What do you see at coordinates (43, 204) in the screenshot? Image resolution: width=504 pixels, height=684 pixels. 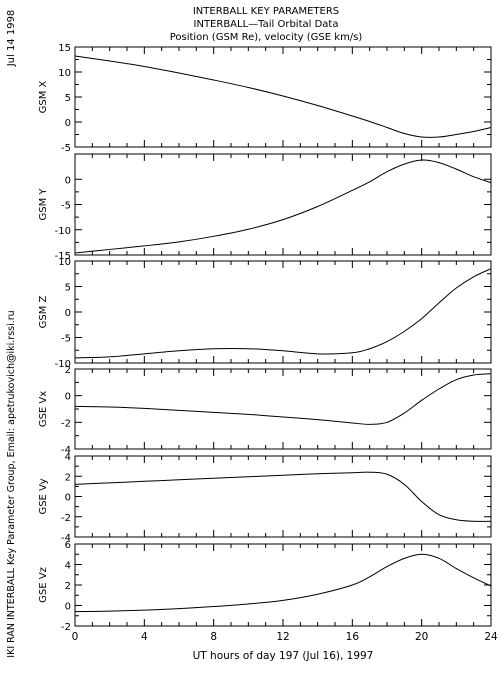 I see `y-axis-label-1: GSM Y` at bounding box center [43, 204].